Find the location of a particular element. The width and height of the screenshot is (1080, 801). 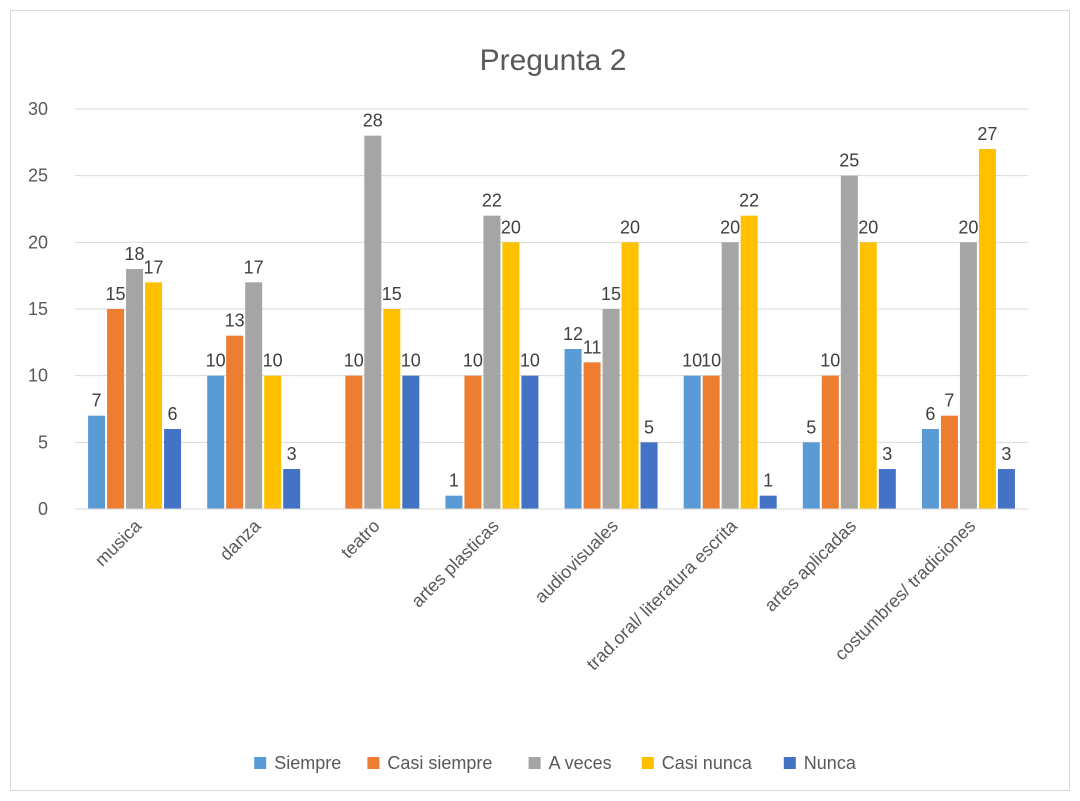

y-tick-label: 10 is located at coordinates (38, 376).